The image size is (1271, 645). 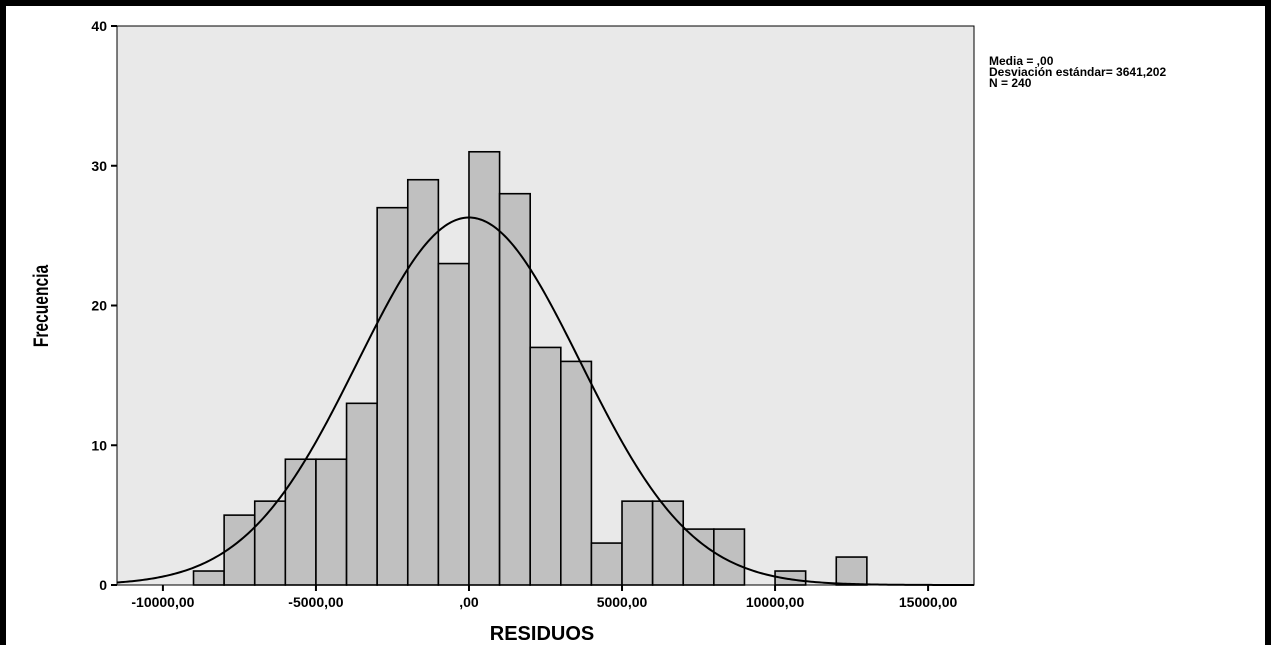 I want to click on x-tick-label: 15000,00, so click(x=928, y=602).